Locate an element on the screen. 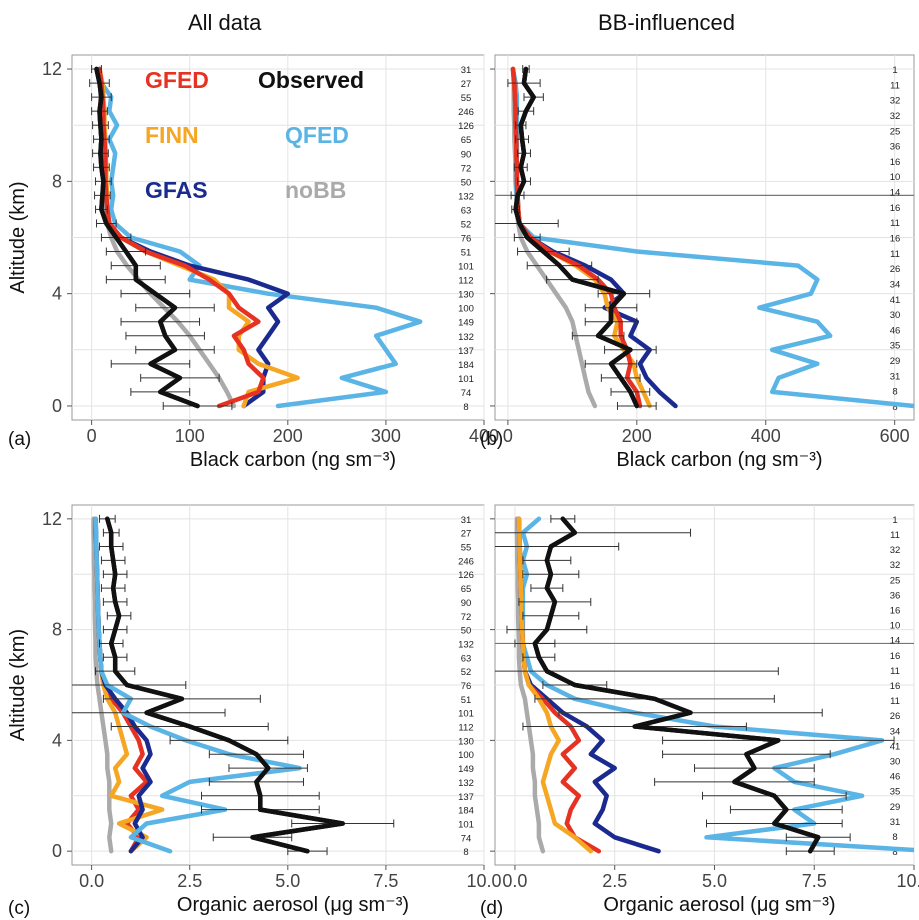  panel-c-x-tick-label: 5.0 is located at coordinates (287, 881).